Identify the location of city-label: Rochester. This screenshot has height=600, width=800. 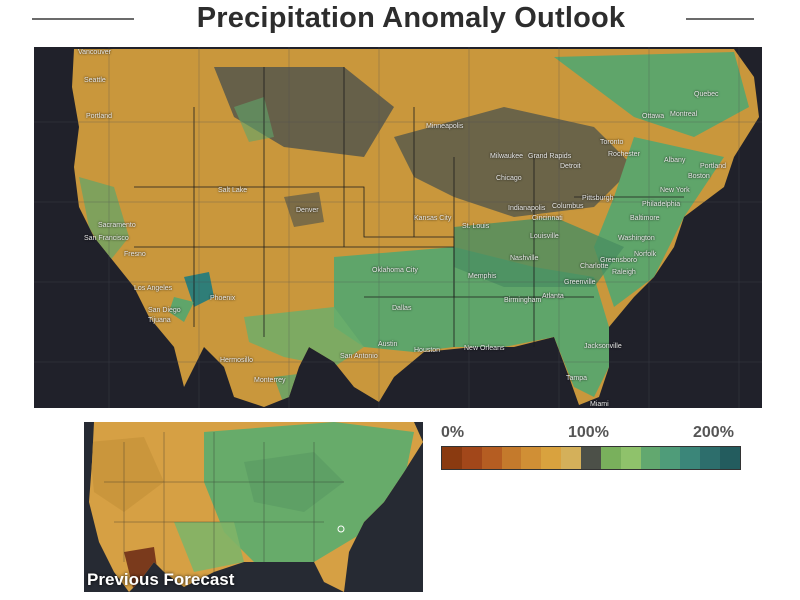
(624, 154).